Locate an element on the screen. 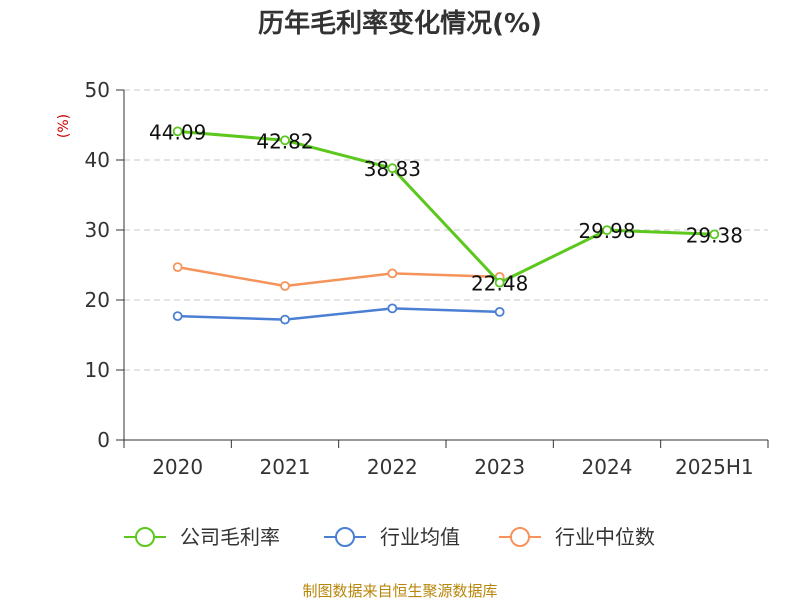 The height and width of the screenshot is (600, 800). data-label: 38.83 is located at coordinates (392, 169).